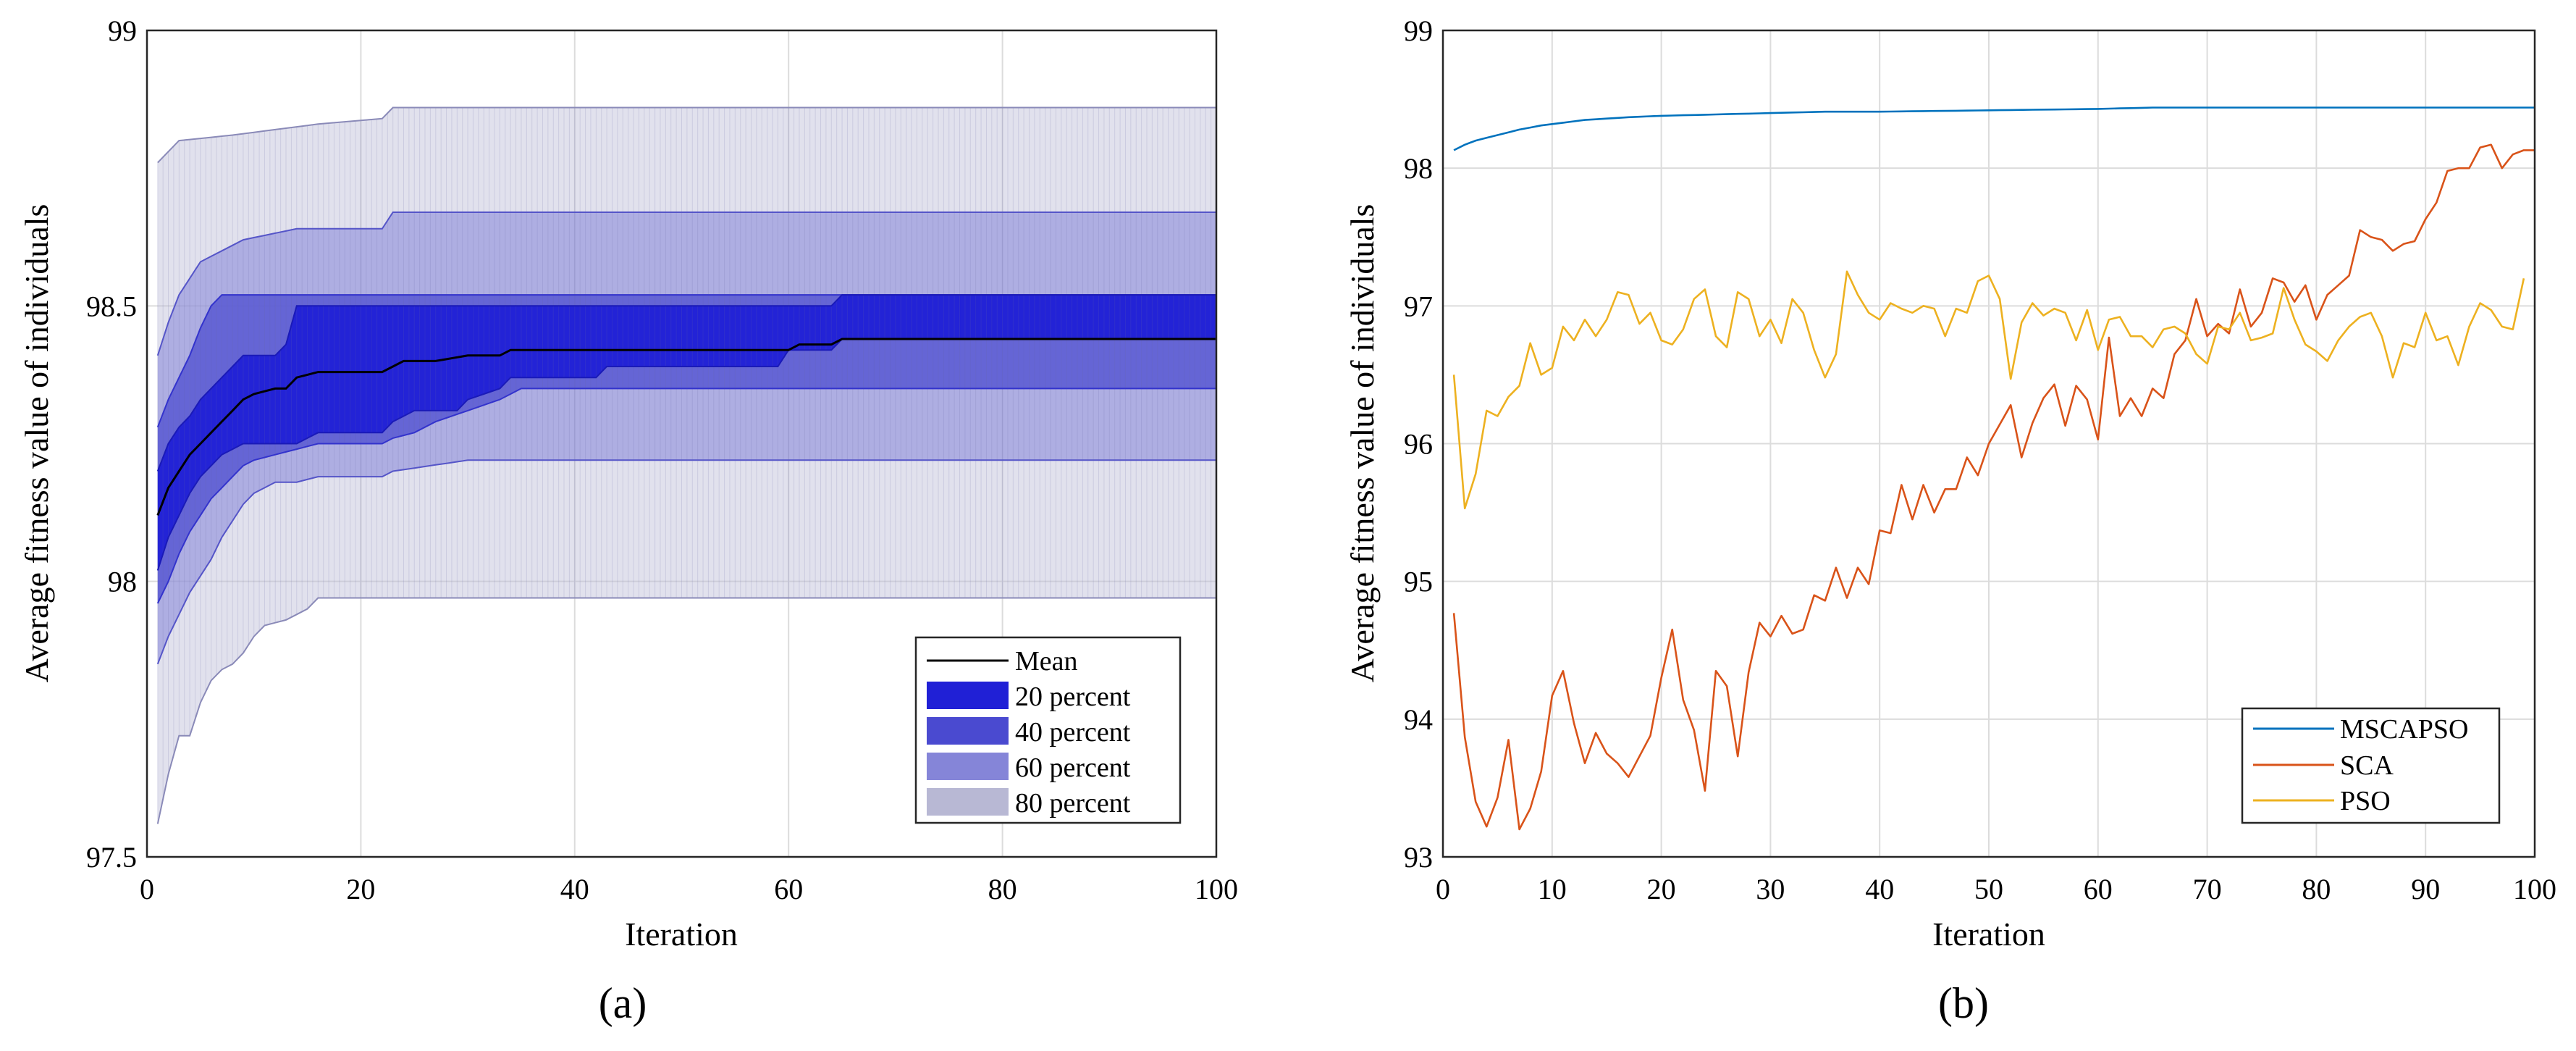 The width and height of the screenshot is (2576, 1051). I want to click on panel-a-x-tick-labels: 0 20 40 60 80 100, so click(689, 889).